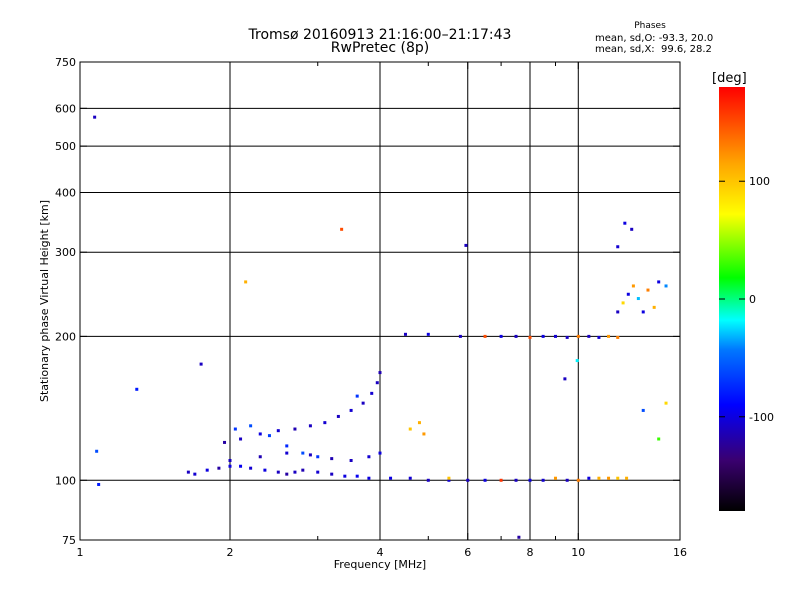 The height and width of the screenshot is (600, 800). Describe the element at coordinates (654, 38) in the screenshot. I see `stats-o-mode: mean, sd,O: -93.3, 20.0` at that location.